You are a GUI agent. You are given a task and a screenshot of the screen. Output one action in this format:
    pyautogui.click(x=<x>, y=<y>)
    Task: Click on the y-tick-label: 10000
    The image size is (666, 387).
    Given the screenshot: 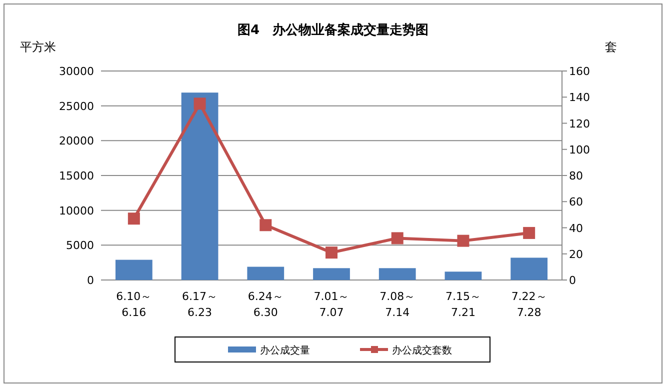 What is the action you would take?
    pyautogui.click(x=76, y=211)
    